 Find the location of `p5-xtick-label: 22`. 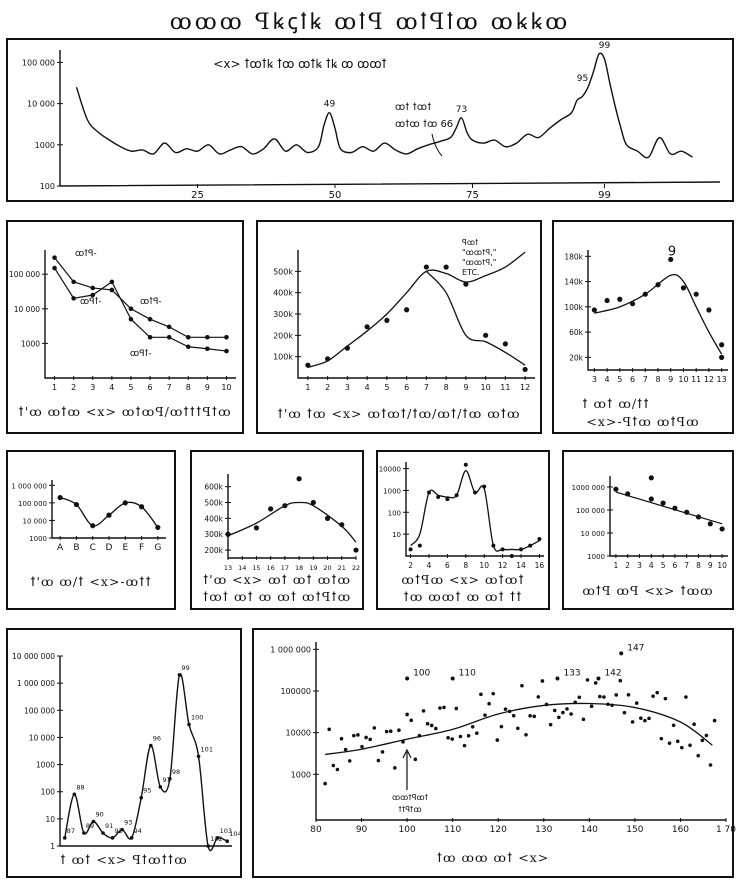

p5-xtick-label: 22 is located at coordinates (356, 568).